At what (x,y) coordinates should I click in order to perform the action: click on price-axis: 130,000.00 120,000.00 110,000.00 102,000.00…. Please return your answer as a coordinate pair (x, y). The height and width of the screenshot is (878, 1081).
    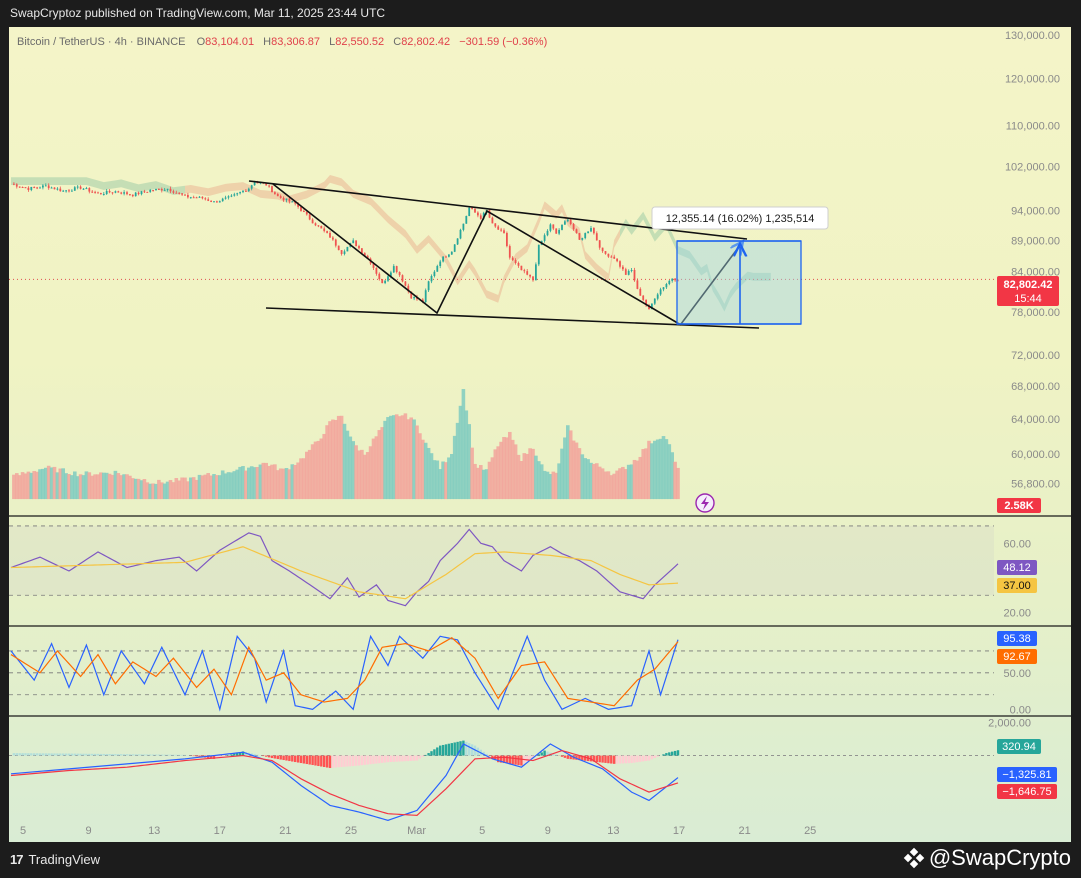
    Looking at the image, I should click on (1032, 260).